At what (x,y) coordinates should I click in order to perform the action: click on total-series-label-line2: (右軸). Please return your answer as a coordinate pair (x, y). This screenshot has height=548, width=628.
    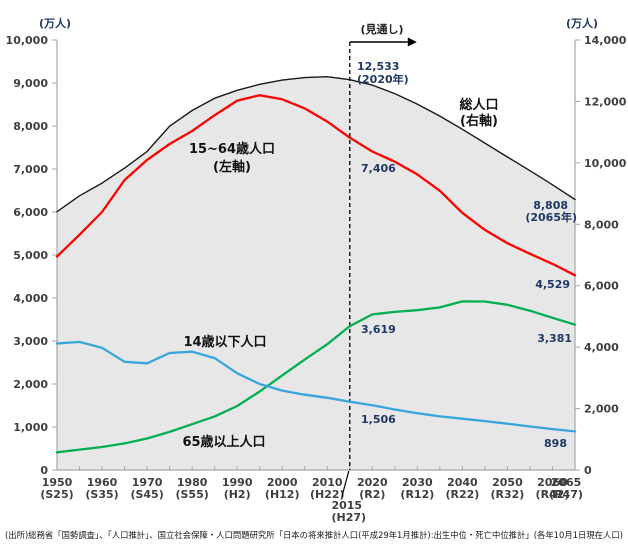
    Looking at the image, I should click on (479, 121).